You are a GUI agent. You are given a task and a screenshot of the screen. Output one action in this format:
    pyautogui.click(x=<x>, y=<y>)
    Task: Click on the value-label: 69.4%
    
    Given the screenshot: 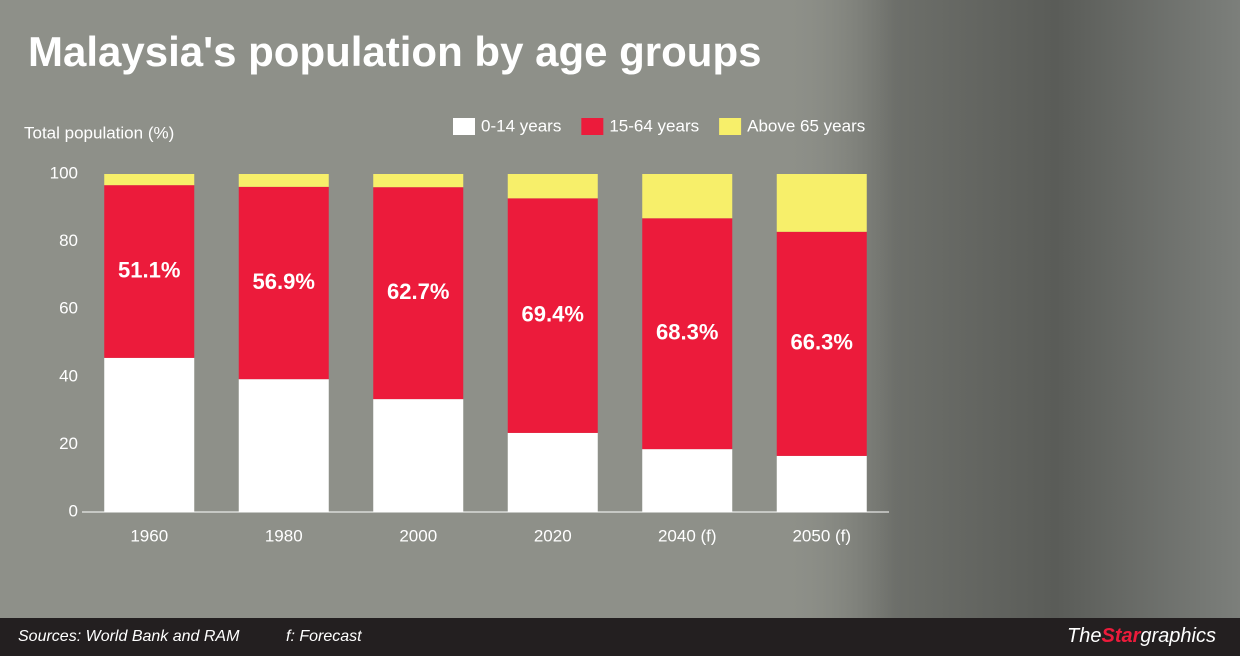 What is the action you would take?
    pyautogui.click(x=553, y=313)
    